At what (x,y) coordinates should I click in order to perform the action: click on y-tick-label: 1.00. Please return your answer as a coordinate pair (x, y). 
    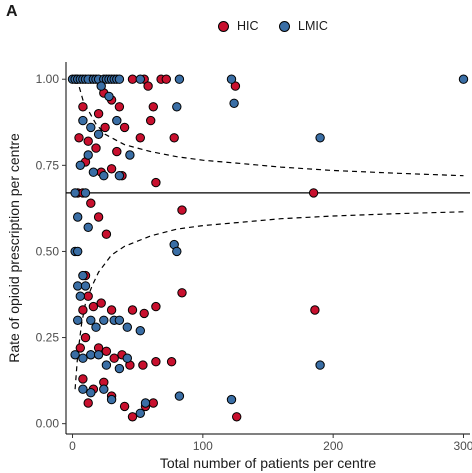
    Looking at the image, I should click on (48, 79).